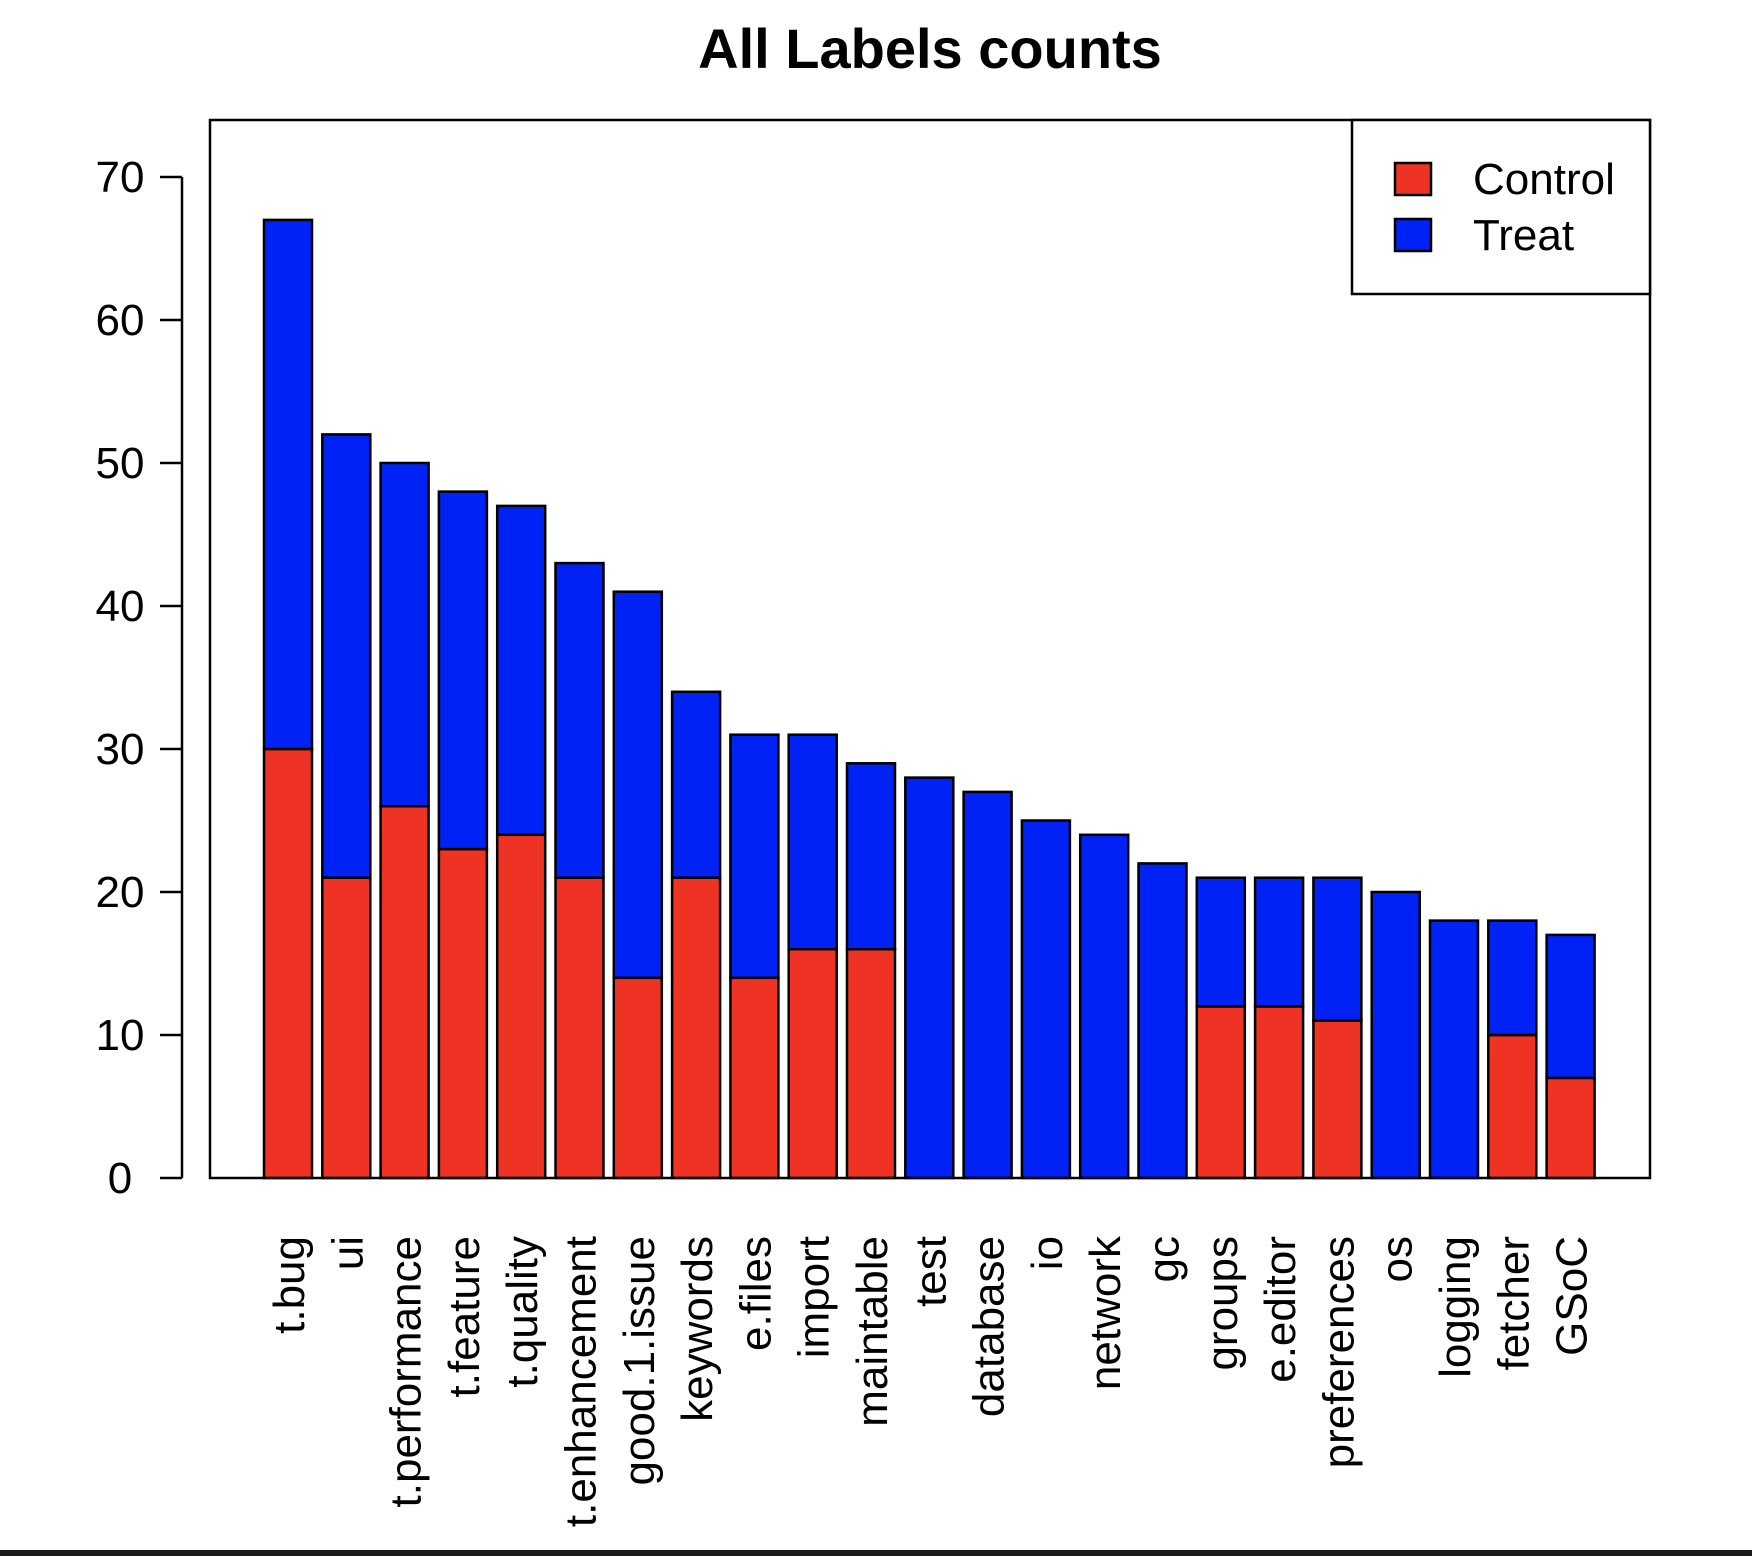 Image resolution: width=1752 pixels, height=1561 pixels. Describe the element at coordinates (1513, 1303) in the screenshot. I see `category-label: fetcher` at that location.